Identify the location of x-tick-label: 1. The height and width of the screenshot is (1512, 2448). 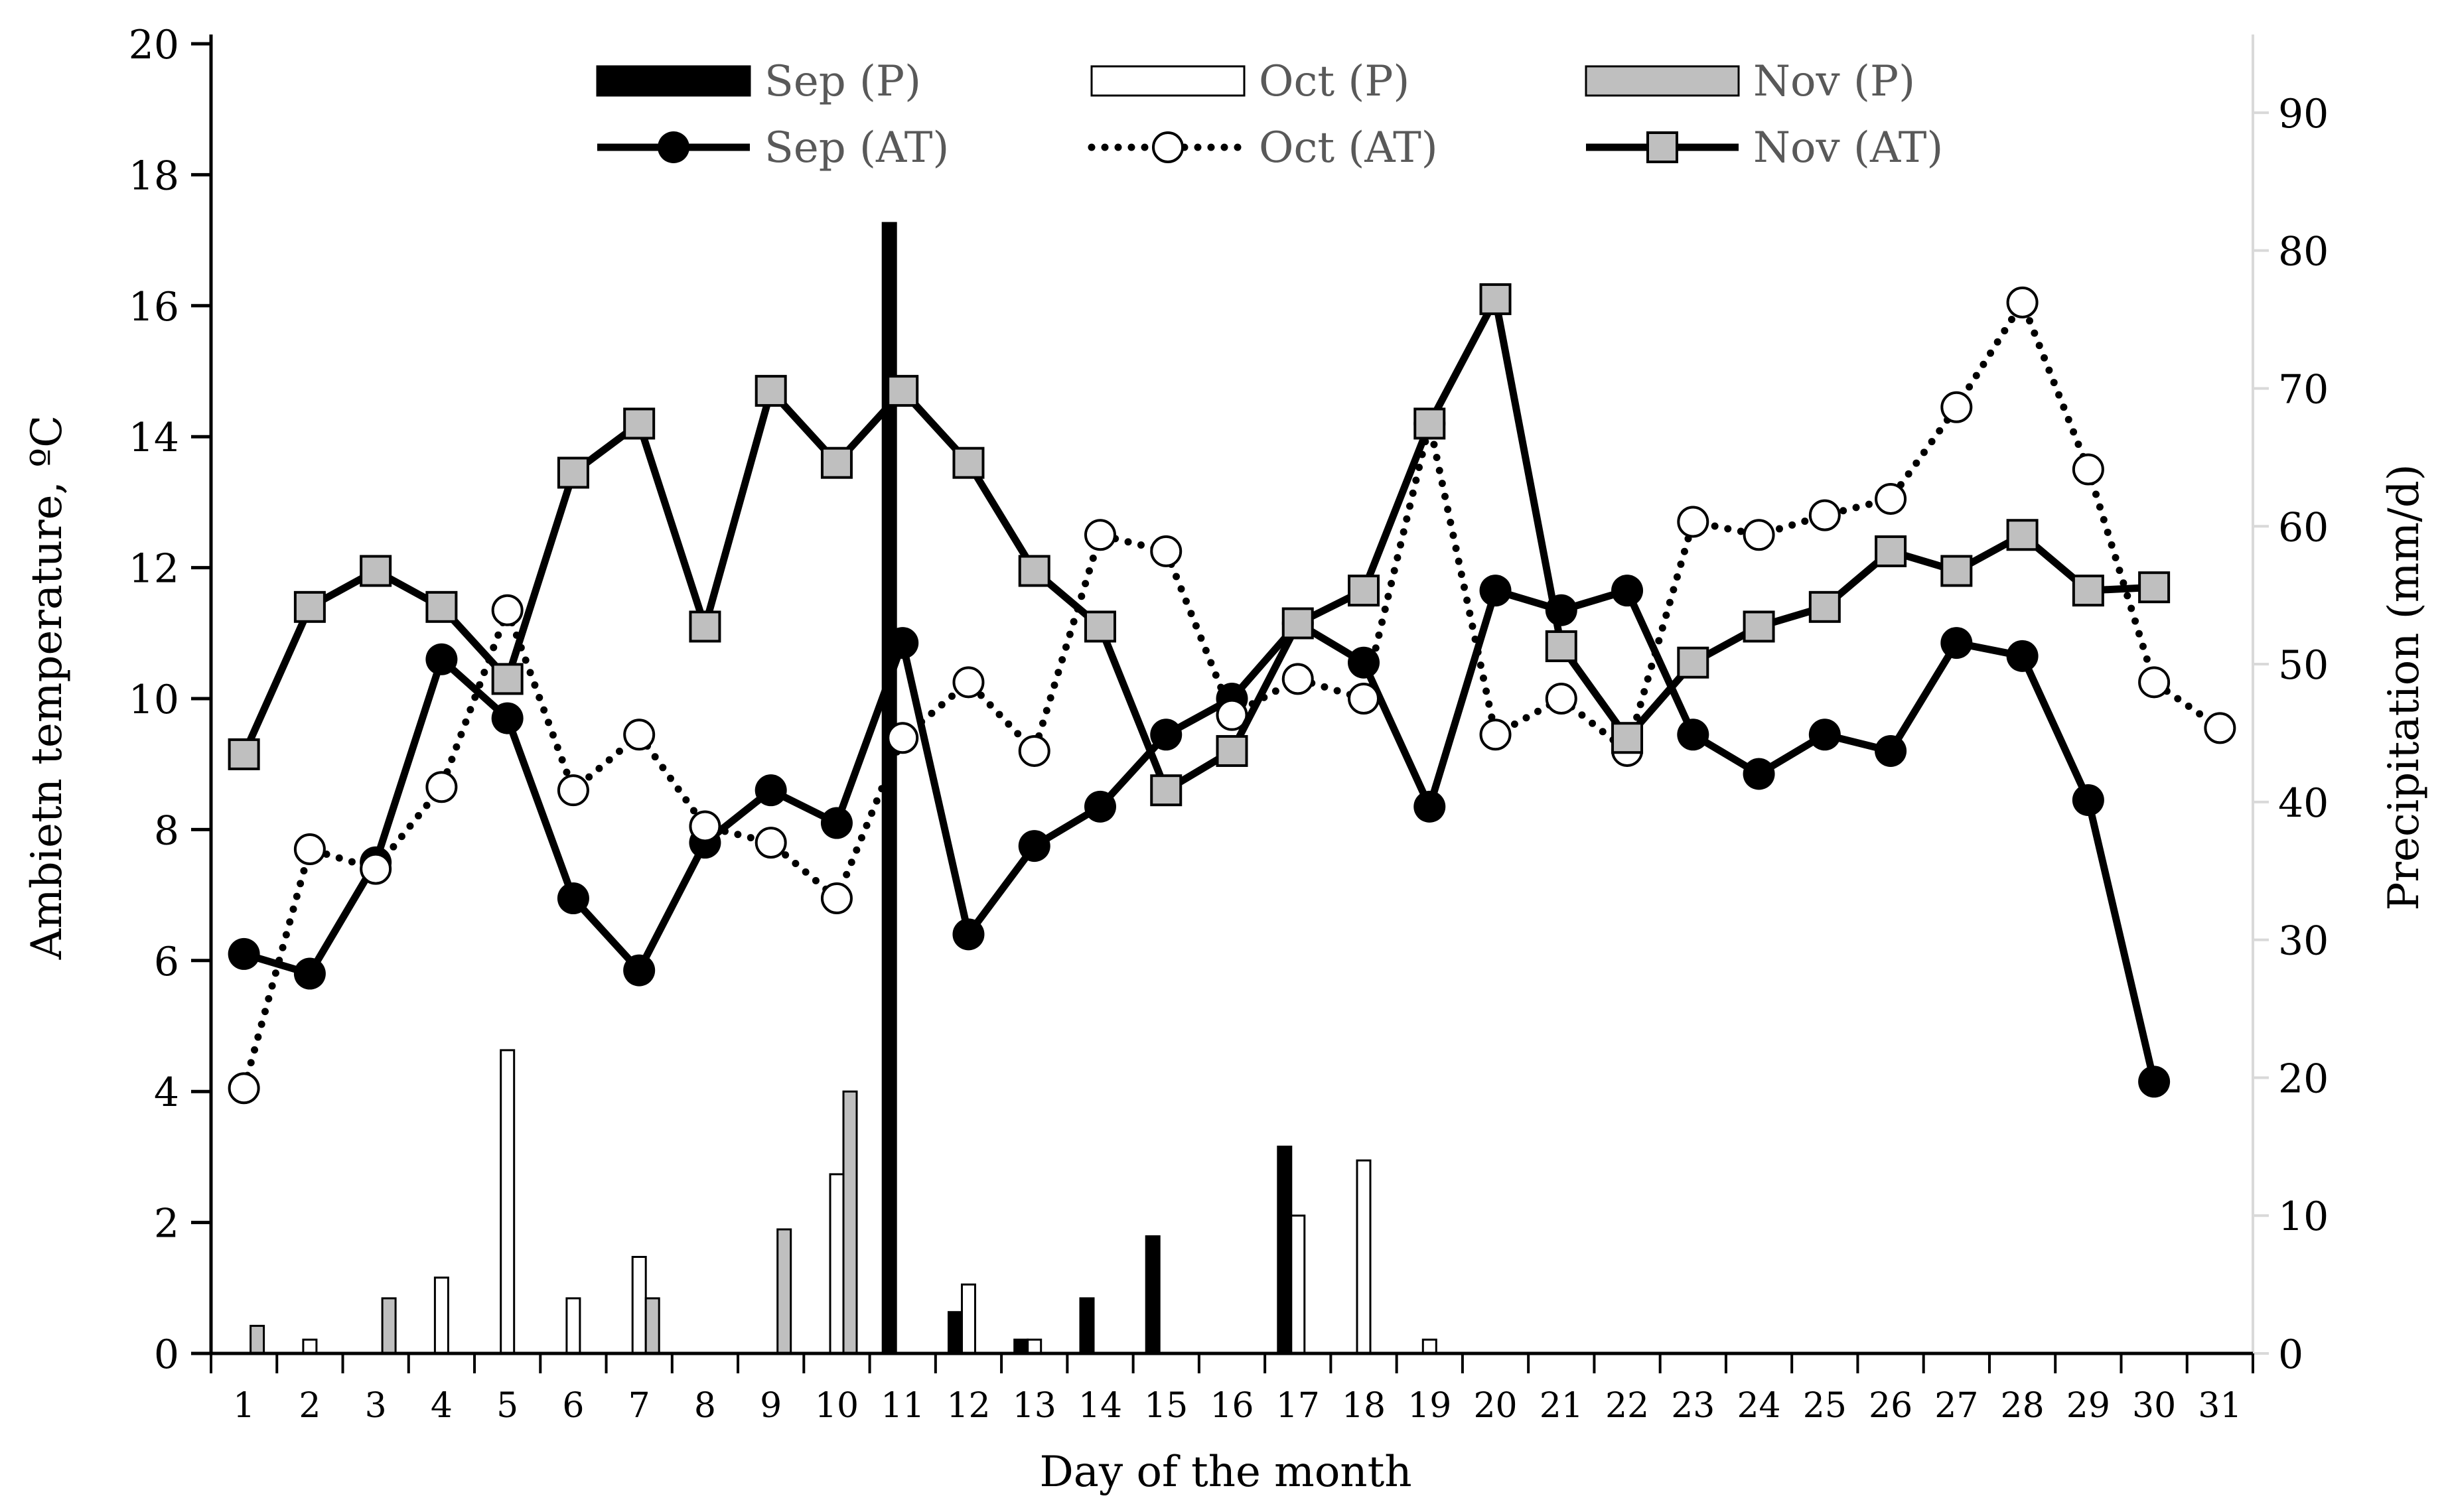
(244, 1406).